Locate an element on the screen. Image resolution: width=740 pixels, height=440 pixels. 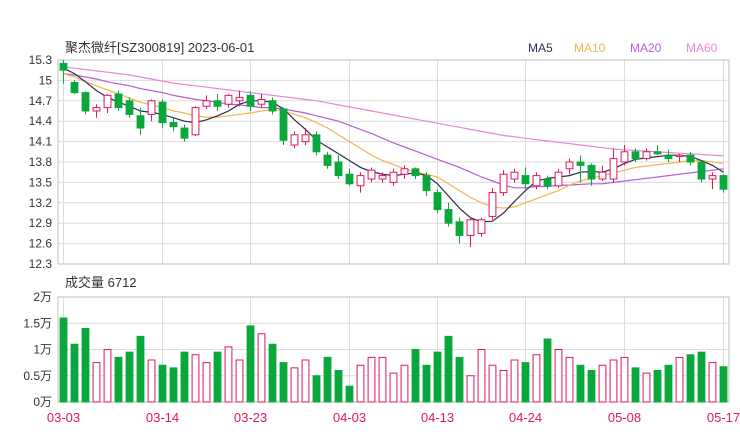
date-tick-label: 04-24 is located at coordinates (525, 417).